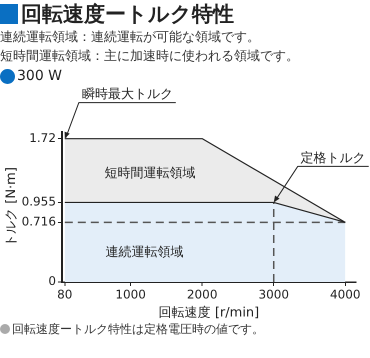 The height and width of the screenshot is (358, 370). Describe the element at coordinates (39, 76) in the screenshot. I see `chart-subtitle: 300 W` at that location.